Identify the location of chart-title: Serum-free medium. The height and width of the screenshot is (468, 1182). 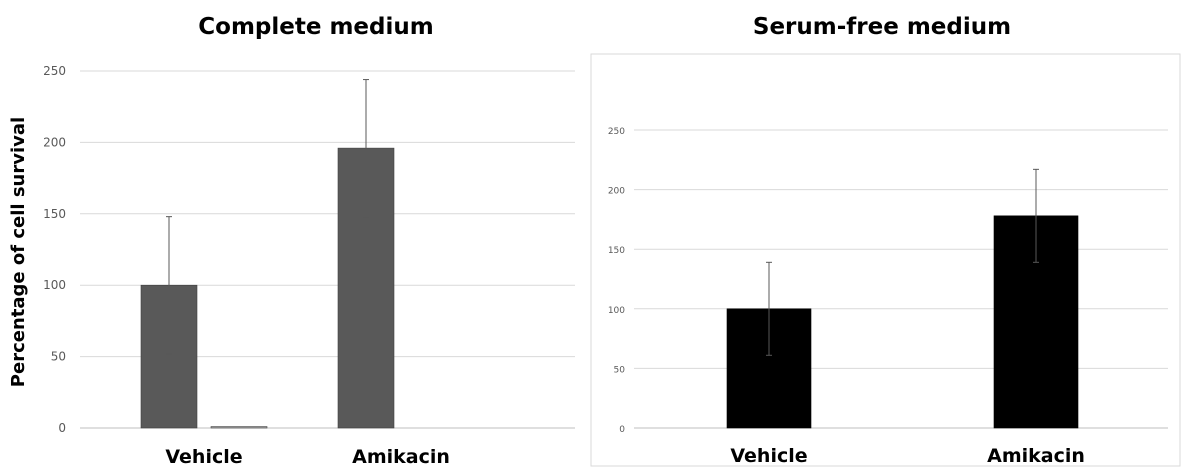
(882, 27).